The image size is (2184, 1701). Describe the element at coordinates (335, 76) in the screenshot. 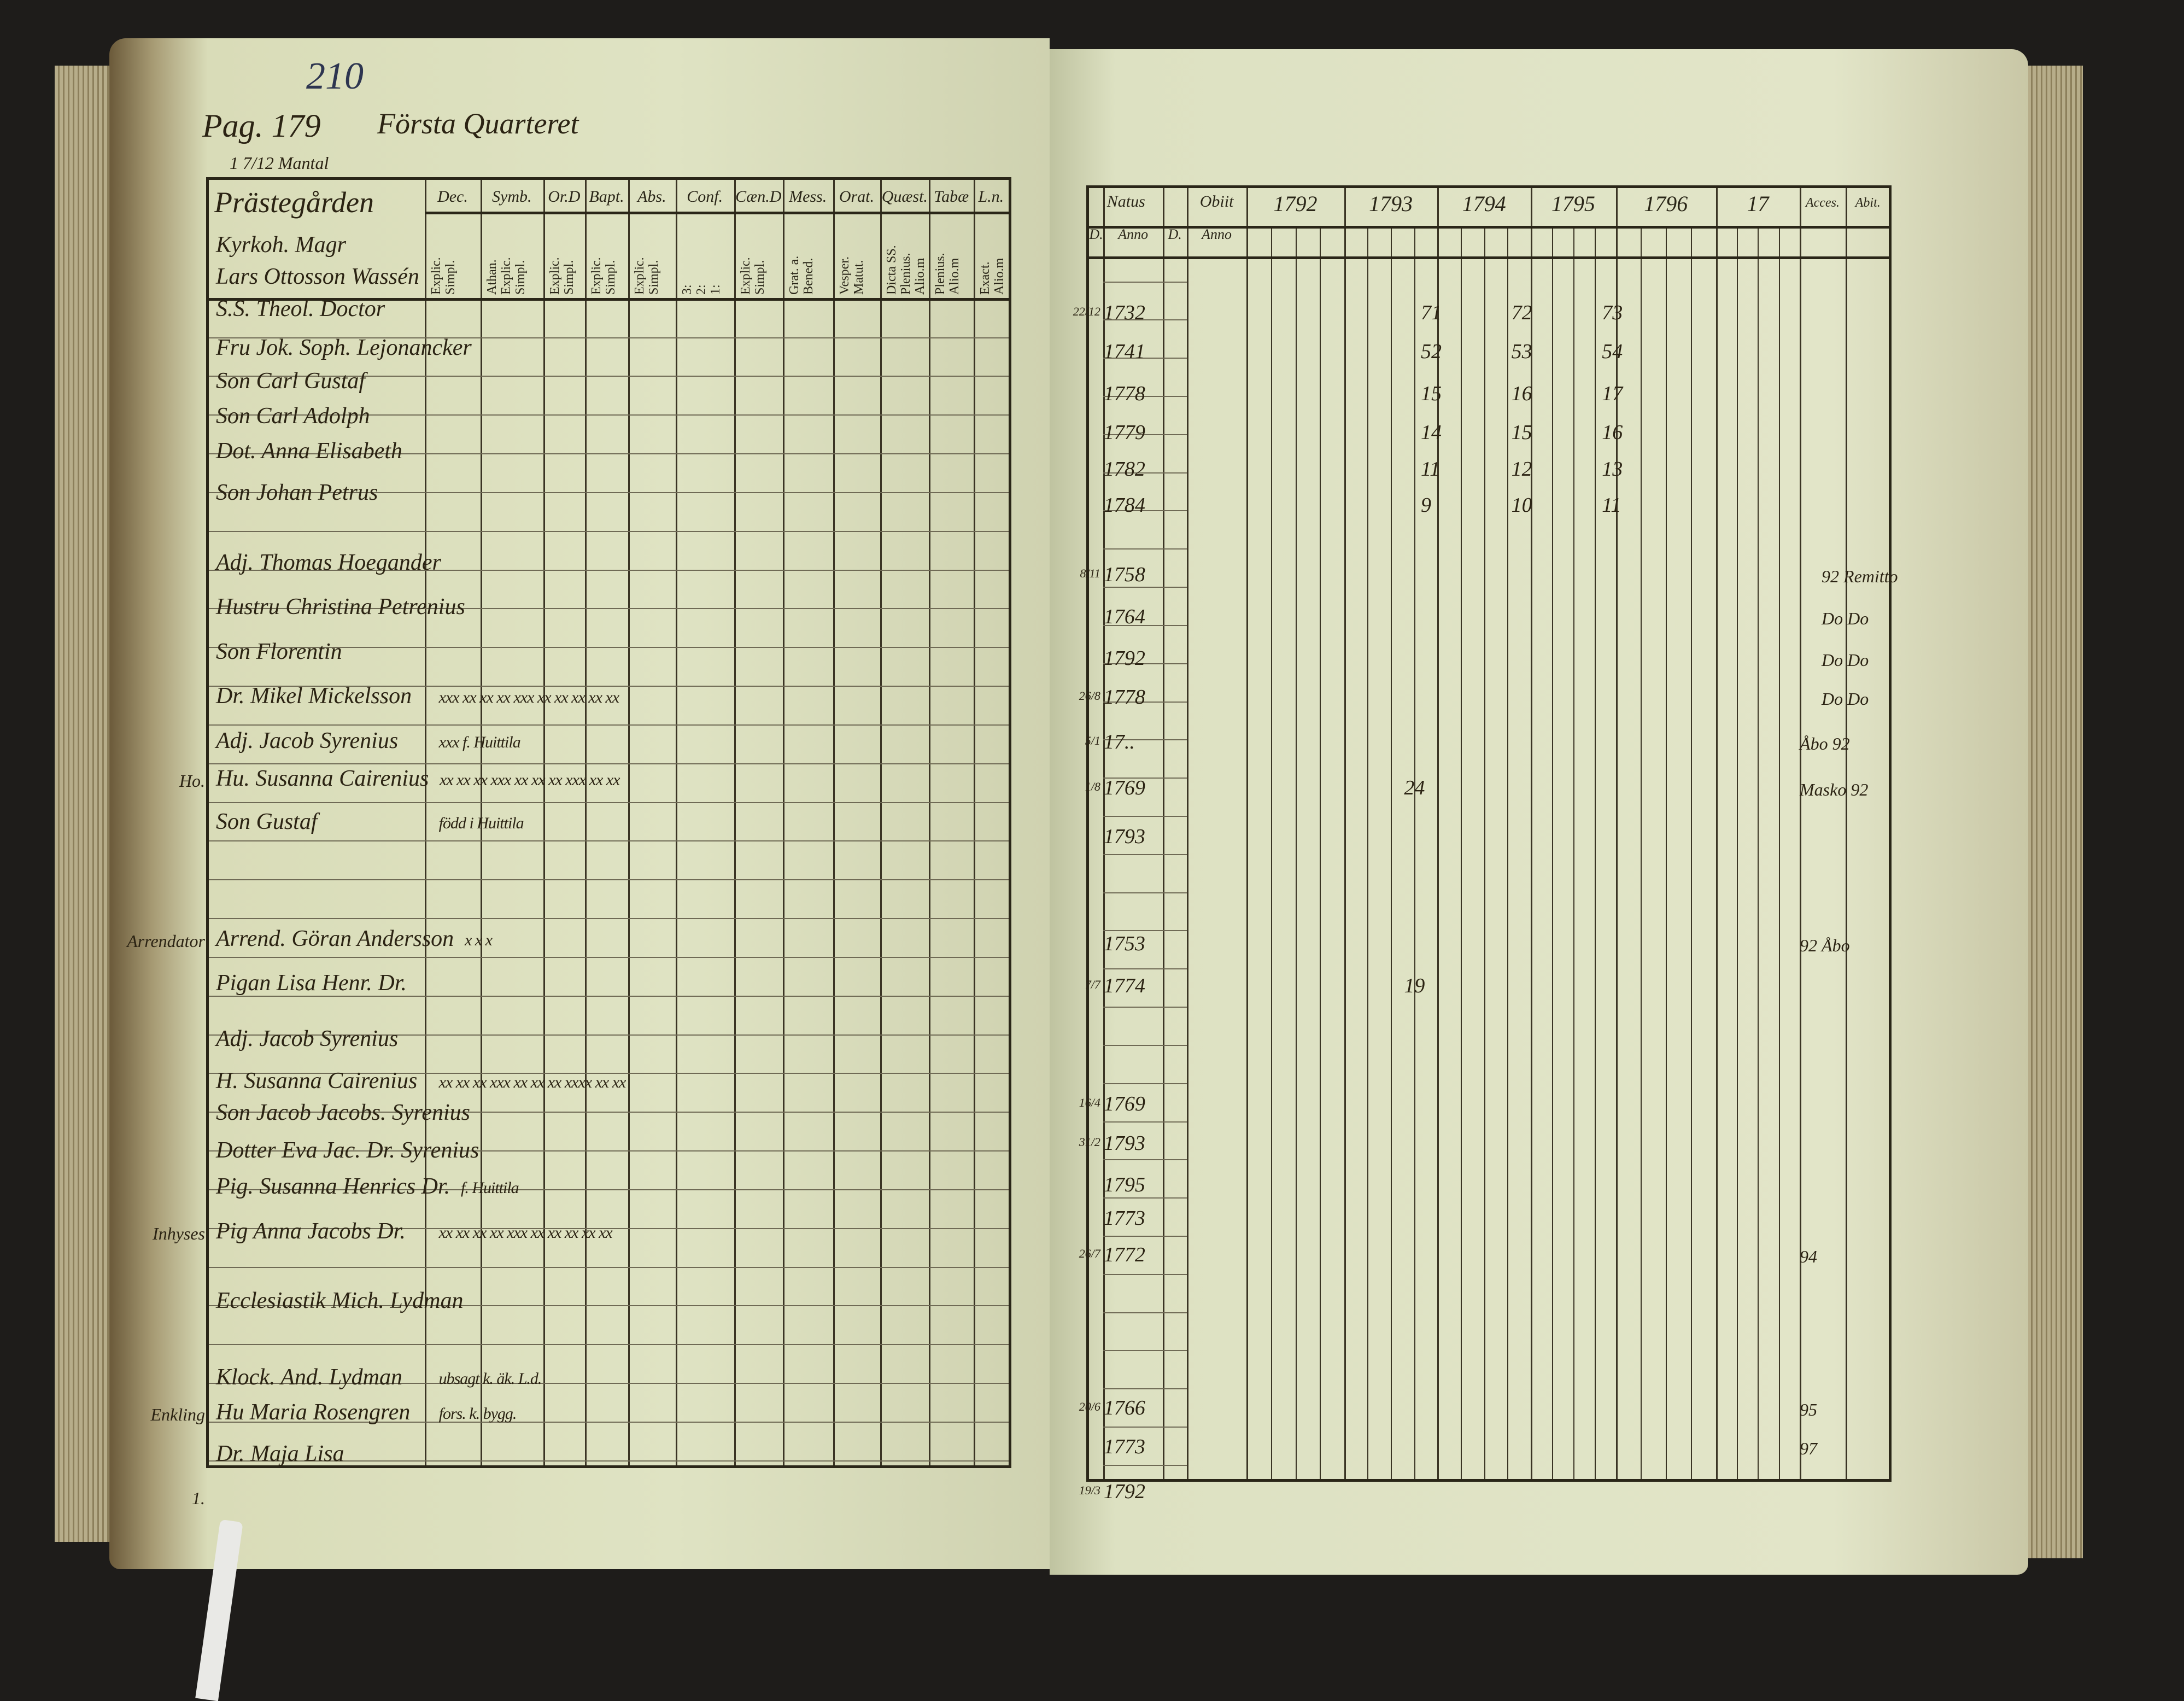

I see `page-number: 210` at that location.